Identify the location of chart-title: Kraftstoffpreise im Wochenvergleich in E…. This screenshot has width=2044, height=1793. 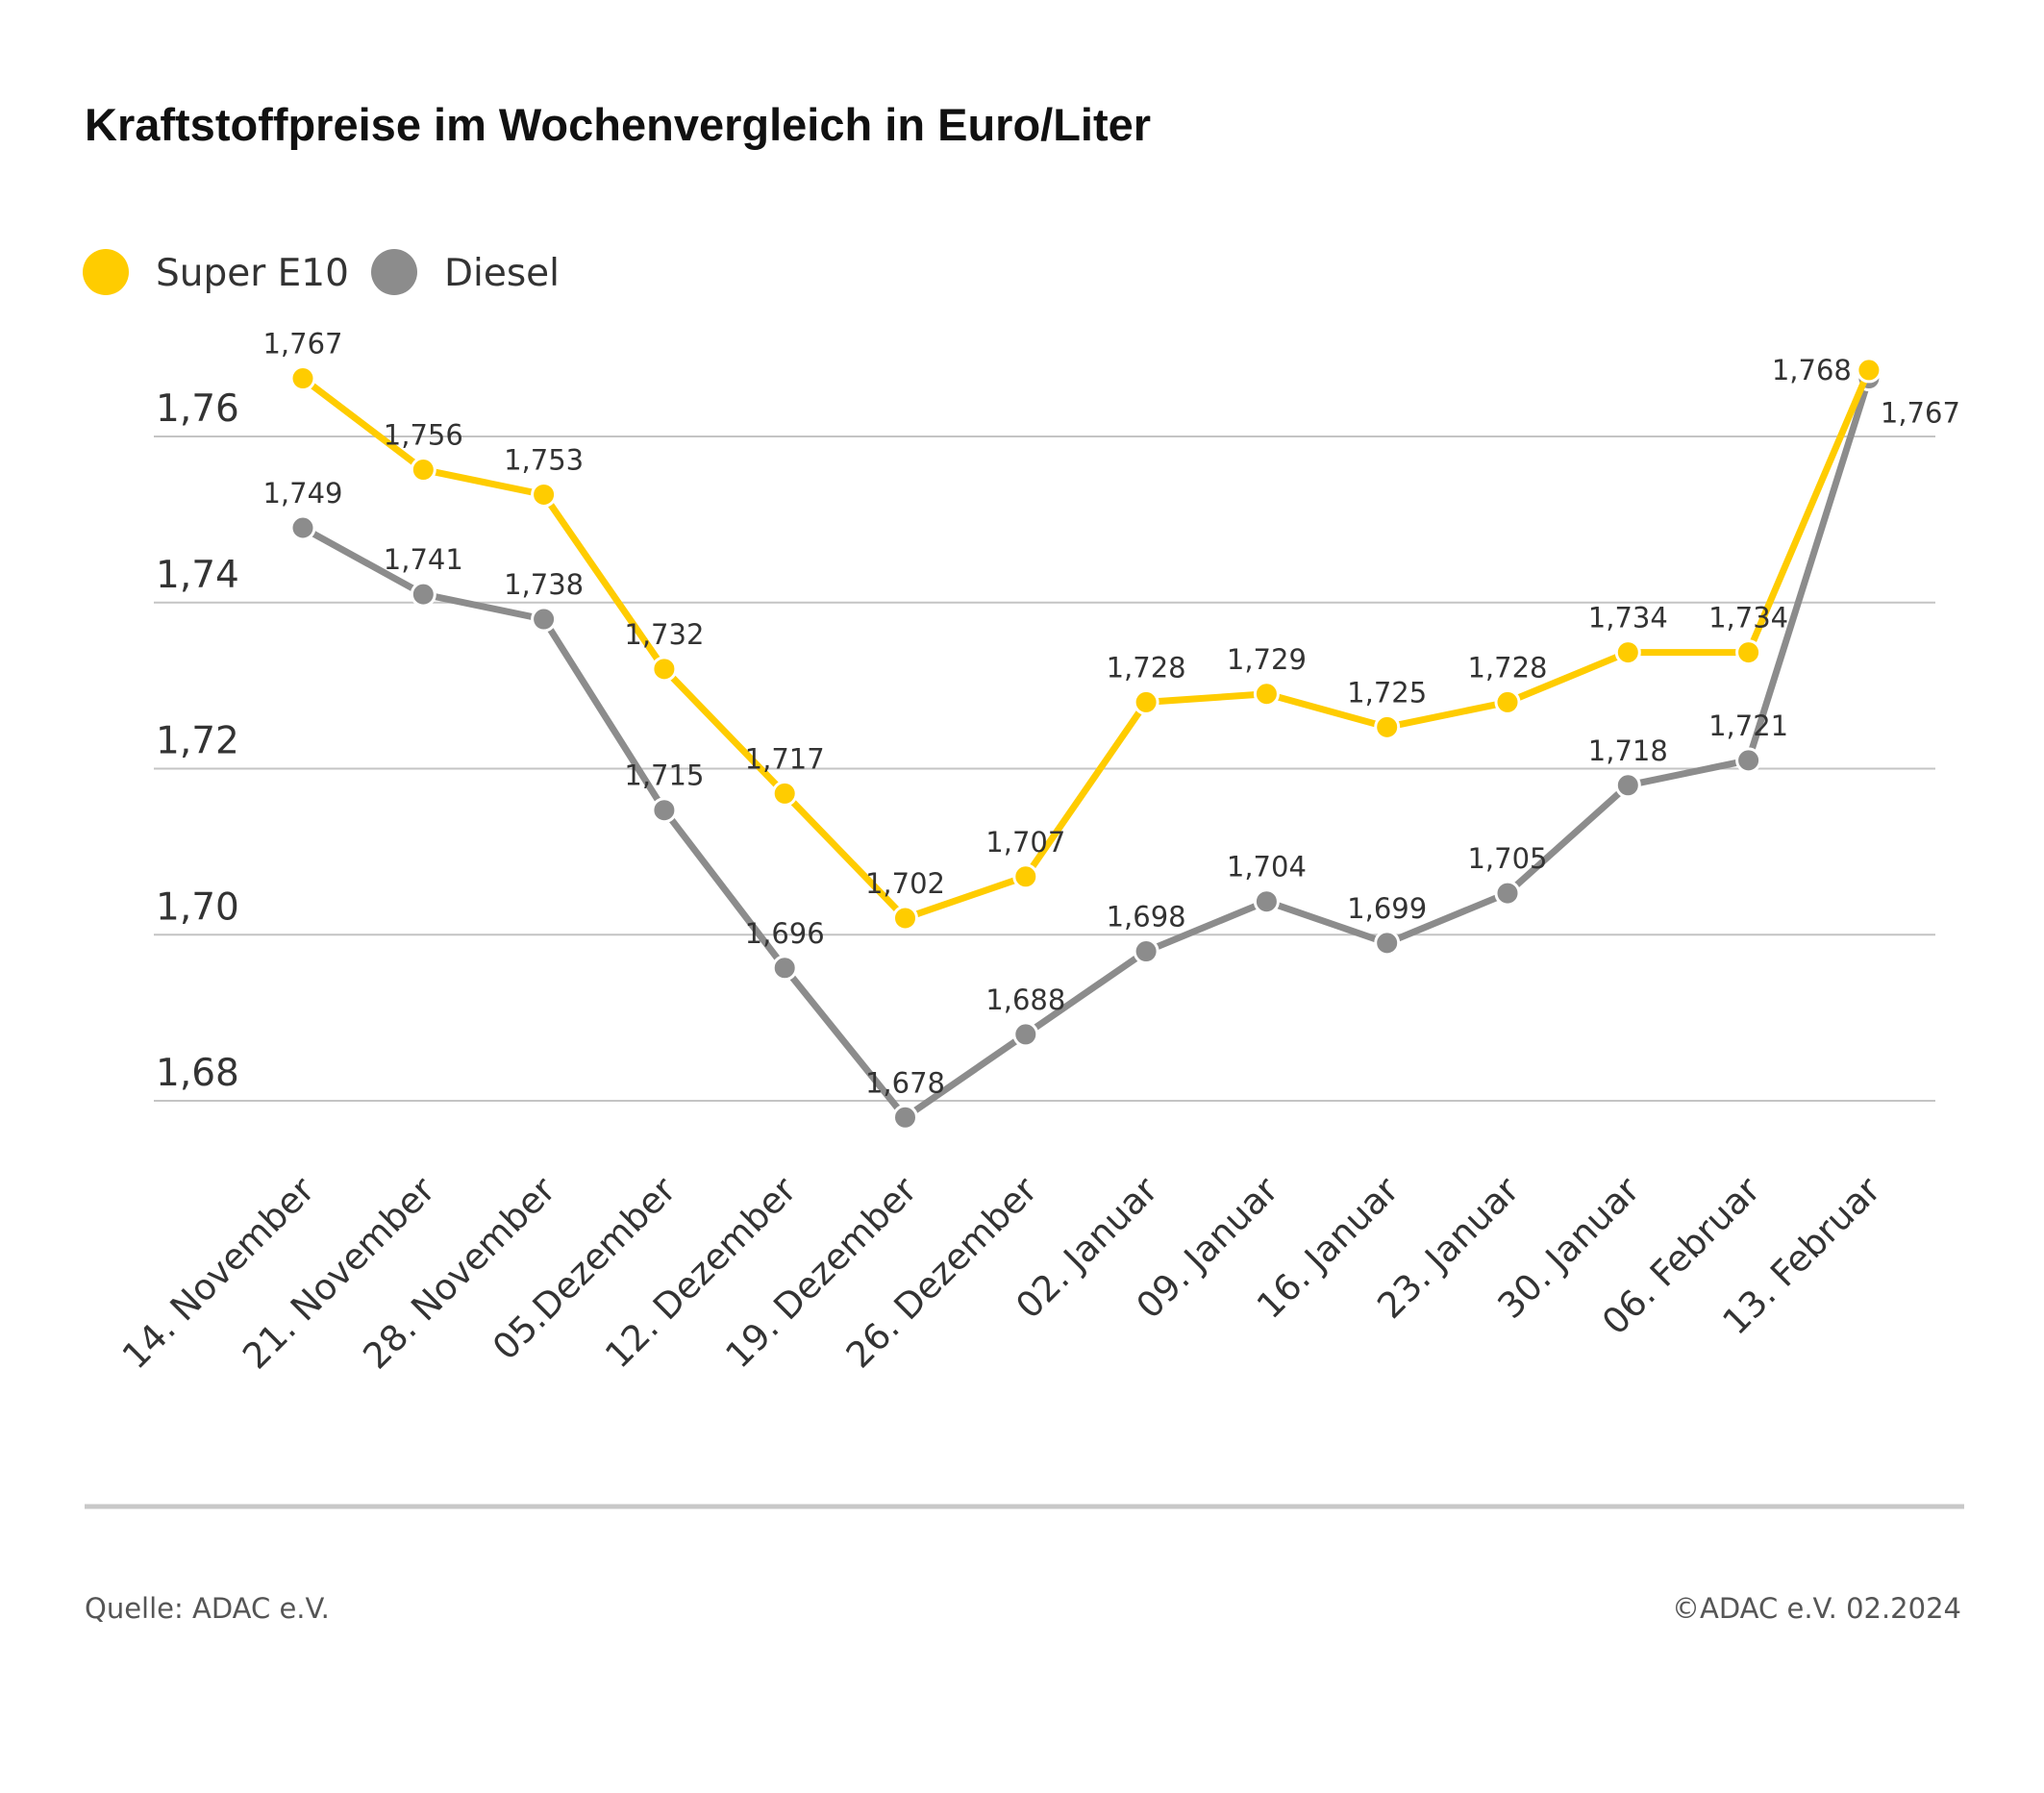
(618, 124).